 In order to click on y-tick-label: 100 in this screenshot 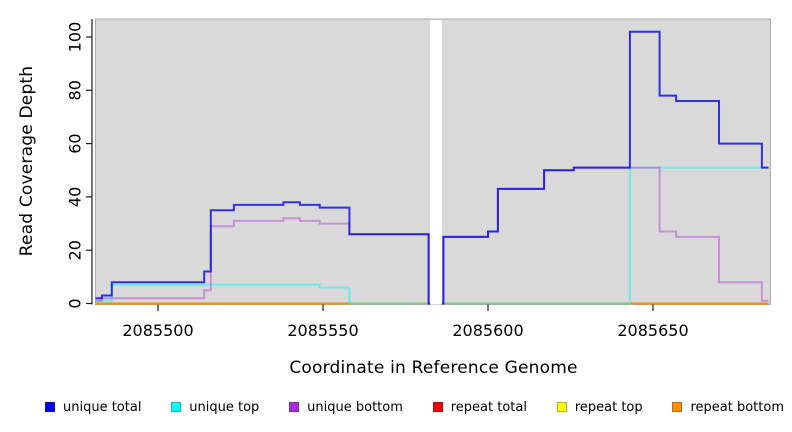, I will do `click(75, 37)`.